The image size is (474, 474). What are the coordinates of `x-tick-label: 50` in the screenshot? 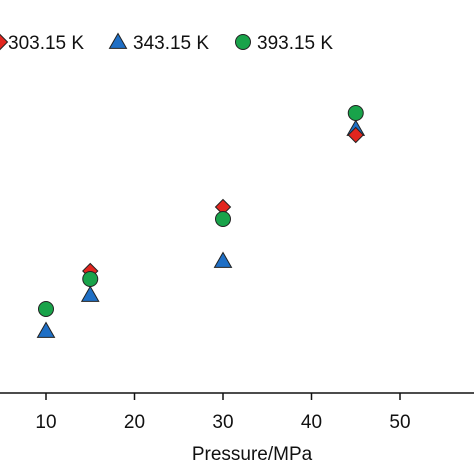 It's located at (399, 422).